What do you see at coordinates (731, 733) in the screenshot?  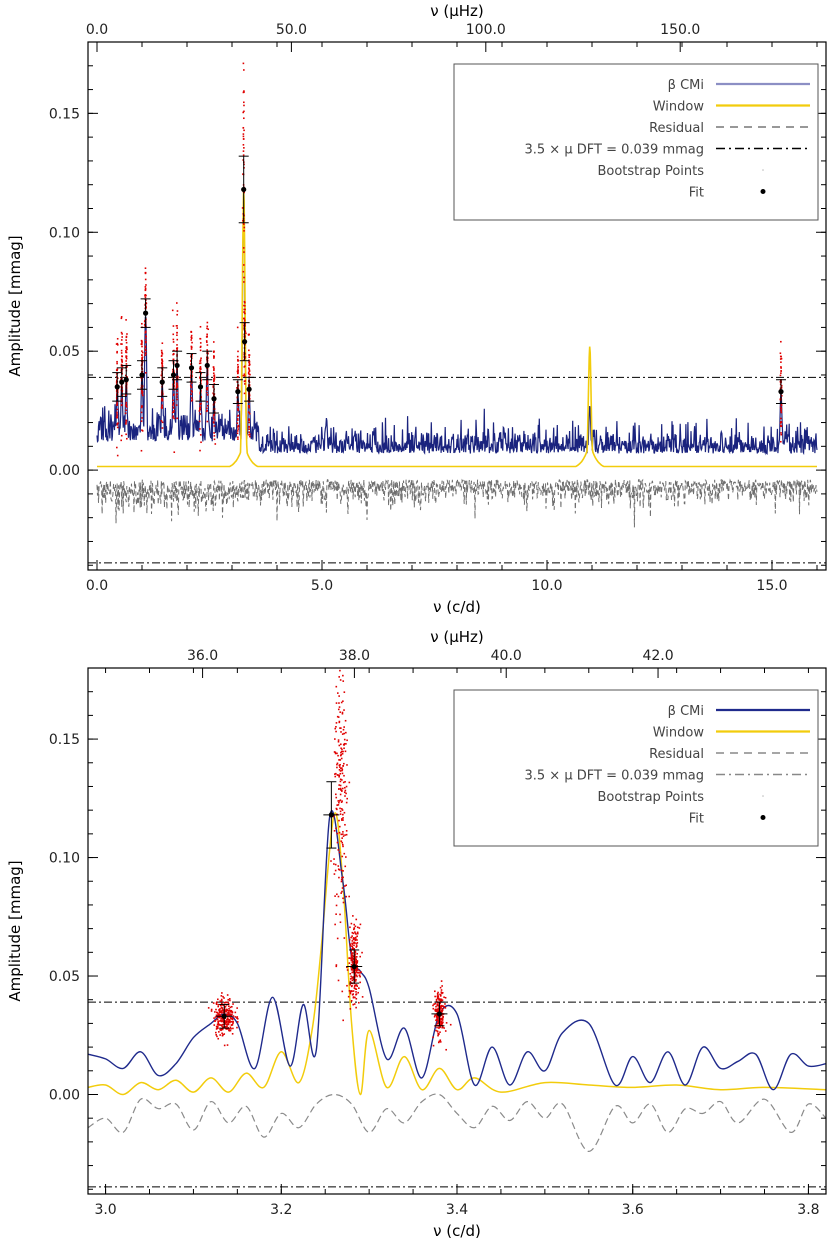 I see `legend-entry: Window` at bounding box center [731, 733].